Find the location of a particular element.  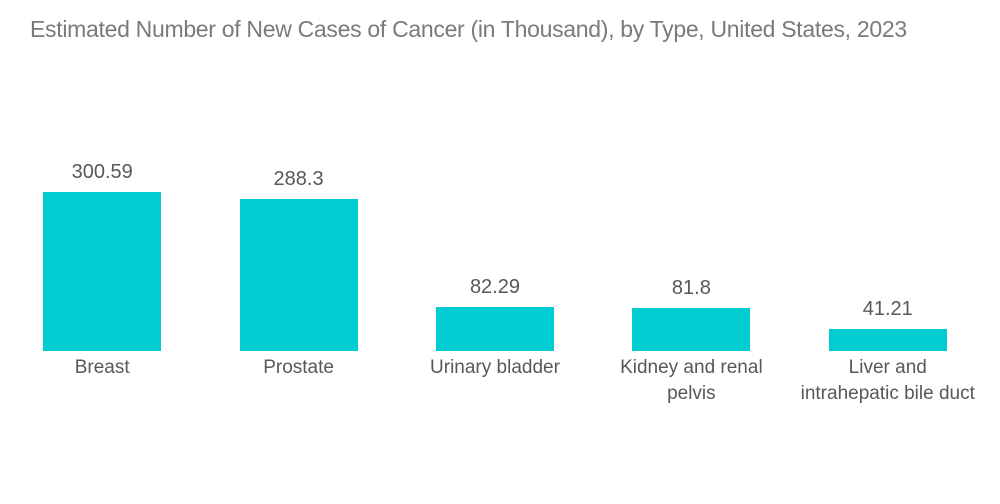

category-label: Liver and intrahepatic bile duct is located at coordinates (888, 381).